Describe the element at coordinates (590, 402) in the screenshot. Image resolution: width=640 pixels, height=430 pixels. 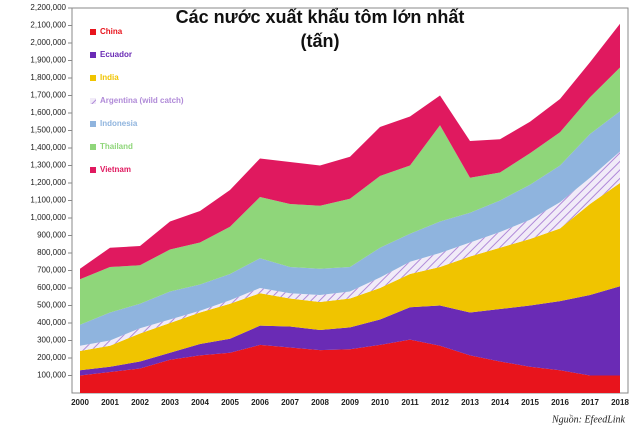
I see `x-tick-label: 2017` at that location.